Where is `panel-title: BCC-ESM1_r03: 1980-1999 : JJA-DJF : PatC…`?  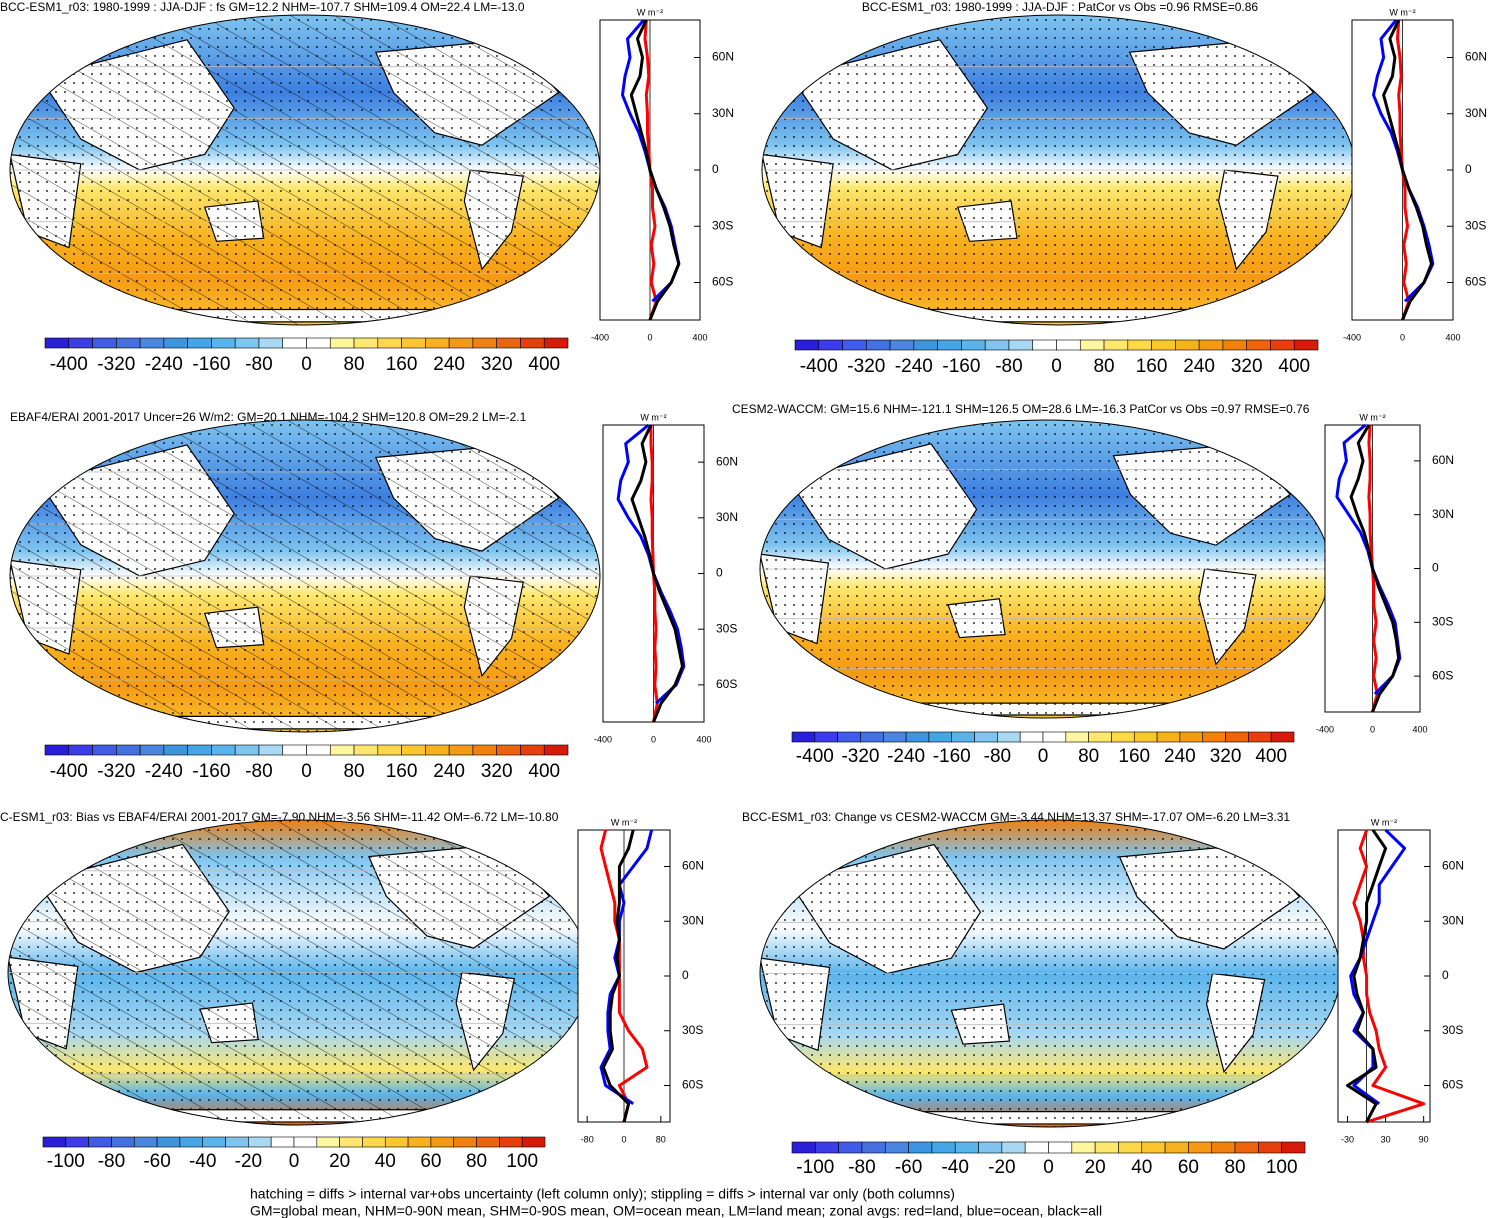
panel-title: BCC-ESM1_r03: 1980-1999 : JJA-DJF : PatC… is located at coordinates (1060, 7).